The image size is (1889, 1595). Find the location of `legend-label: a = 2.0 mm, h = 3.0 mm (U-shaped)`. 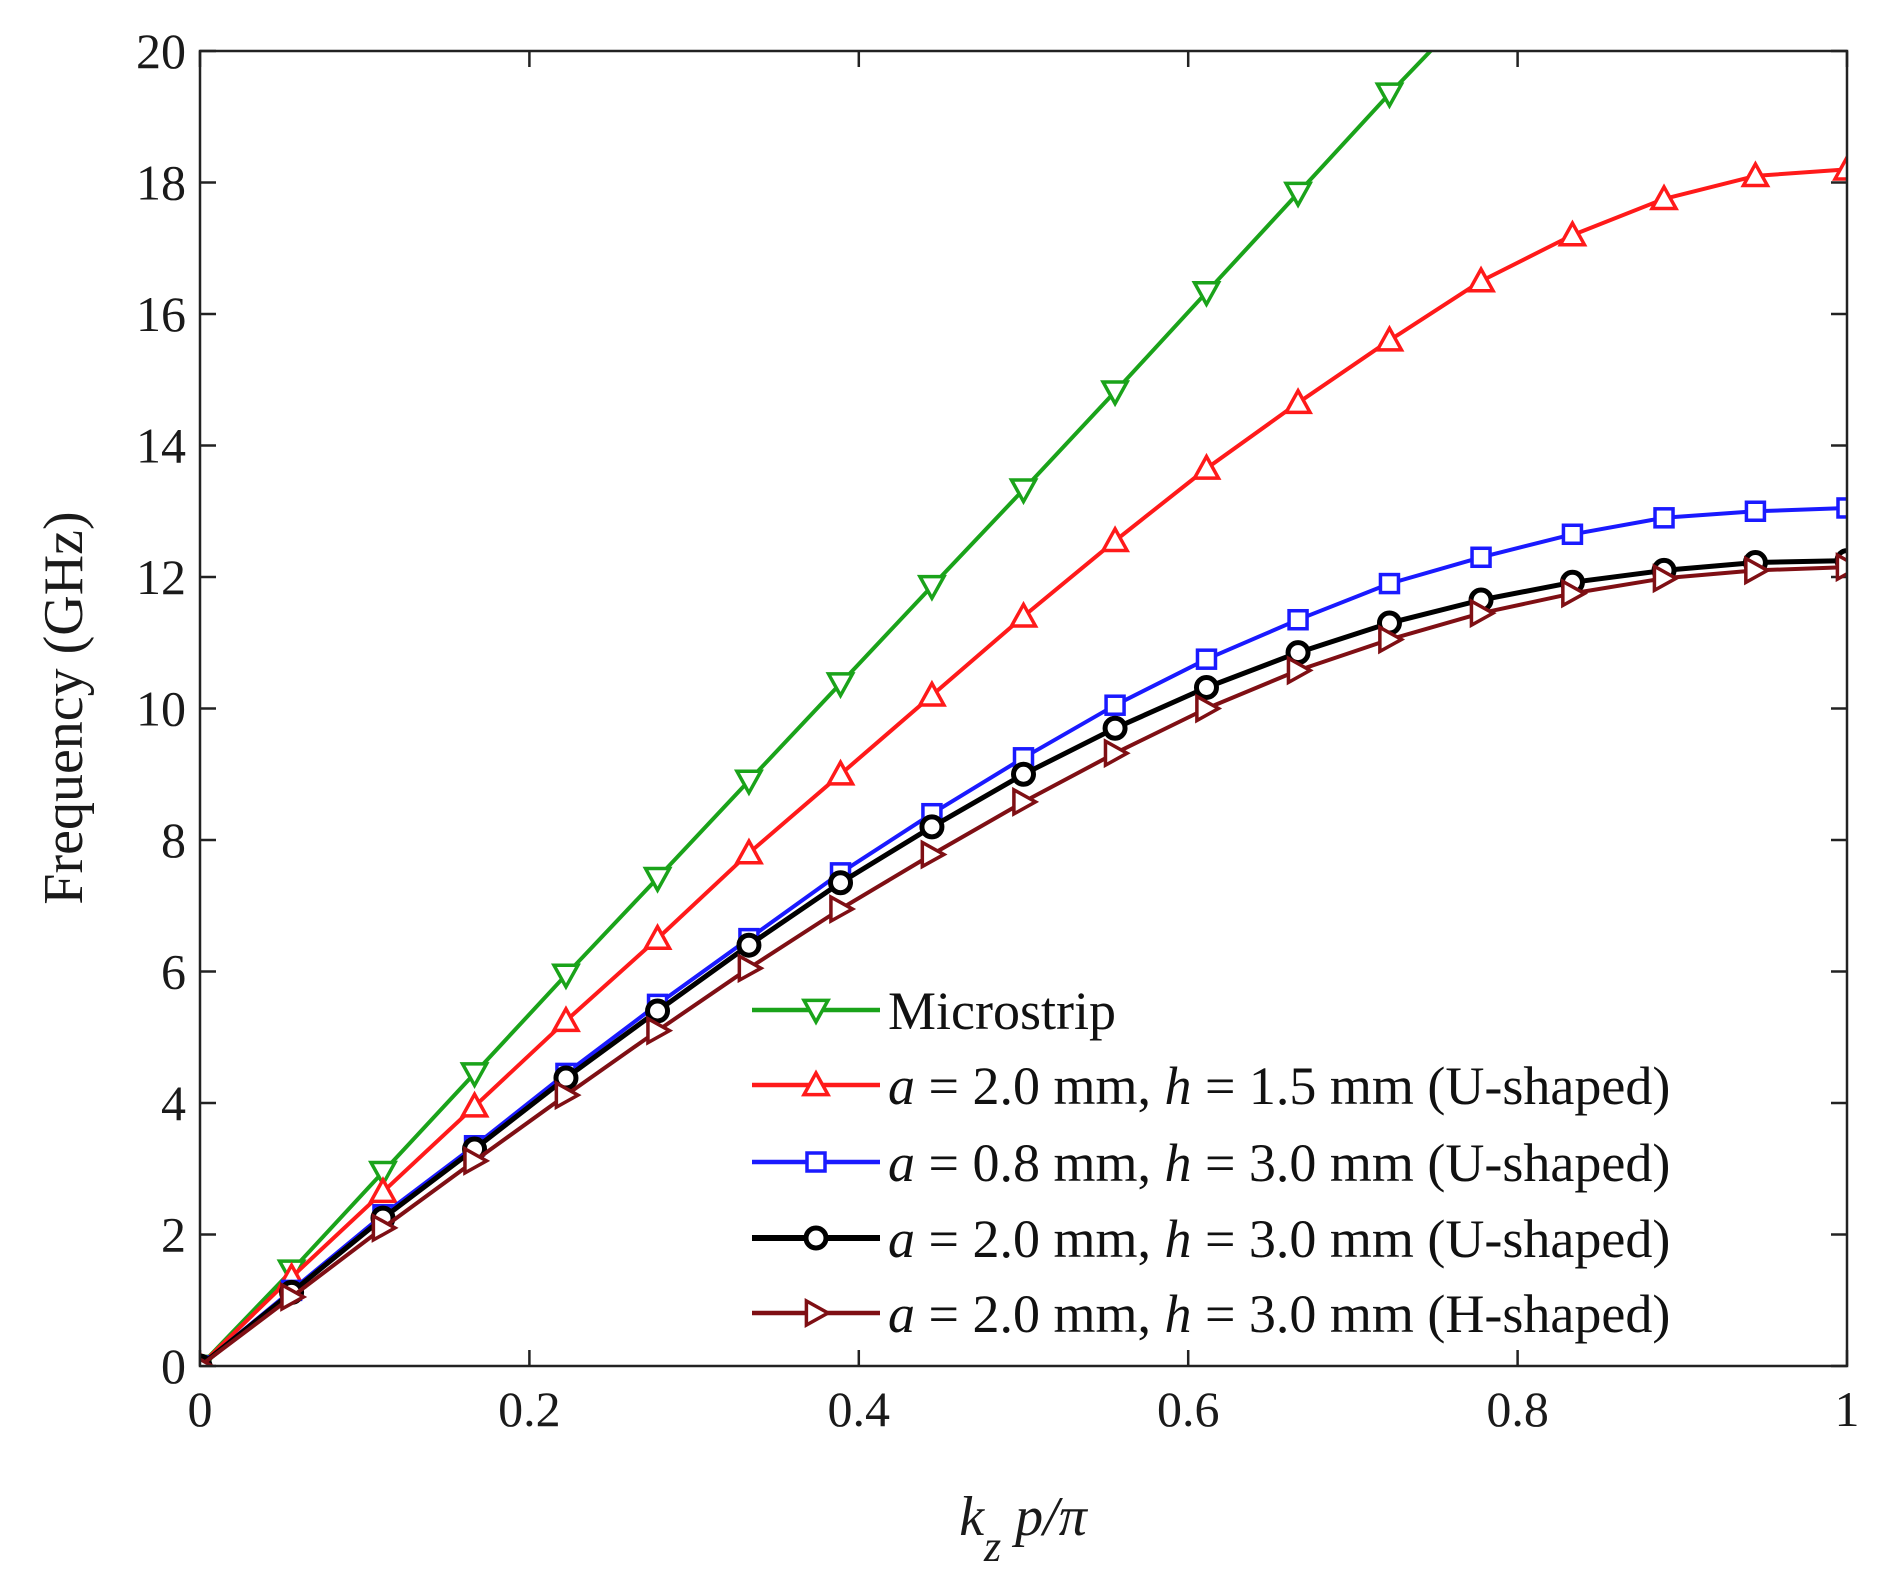

legend-label: a = 2.0 mm, h = 3.0 mm (U-shaped) is located at coordinates (1279, 1239).